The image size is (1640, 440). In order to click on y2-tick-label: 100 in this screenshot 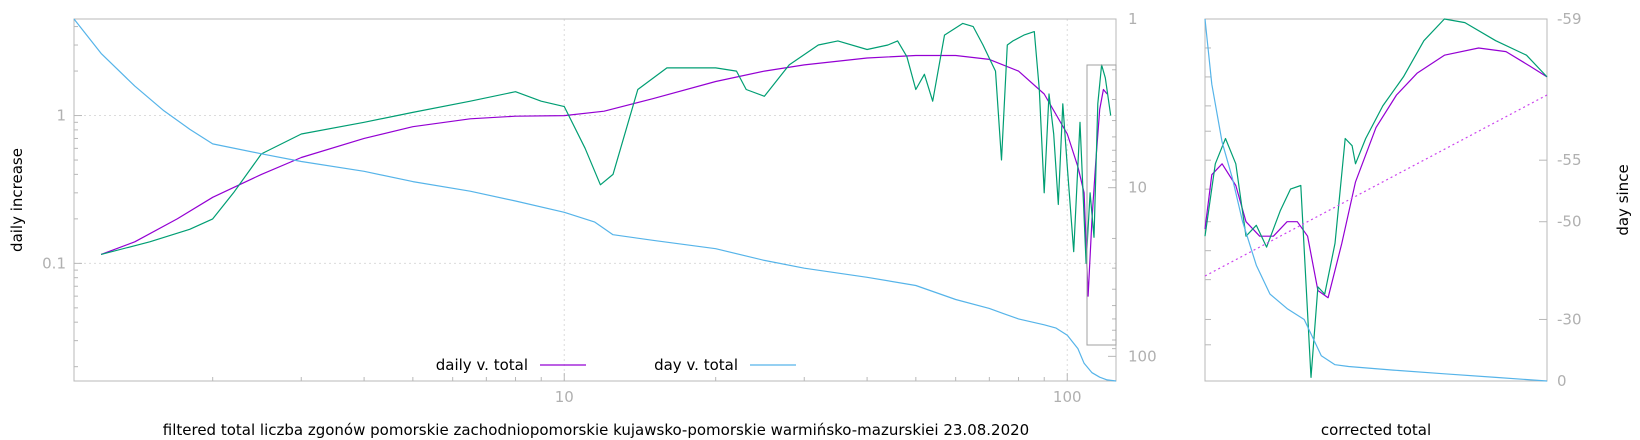, I will do `click(1142, 356)`.